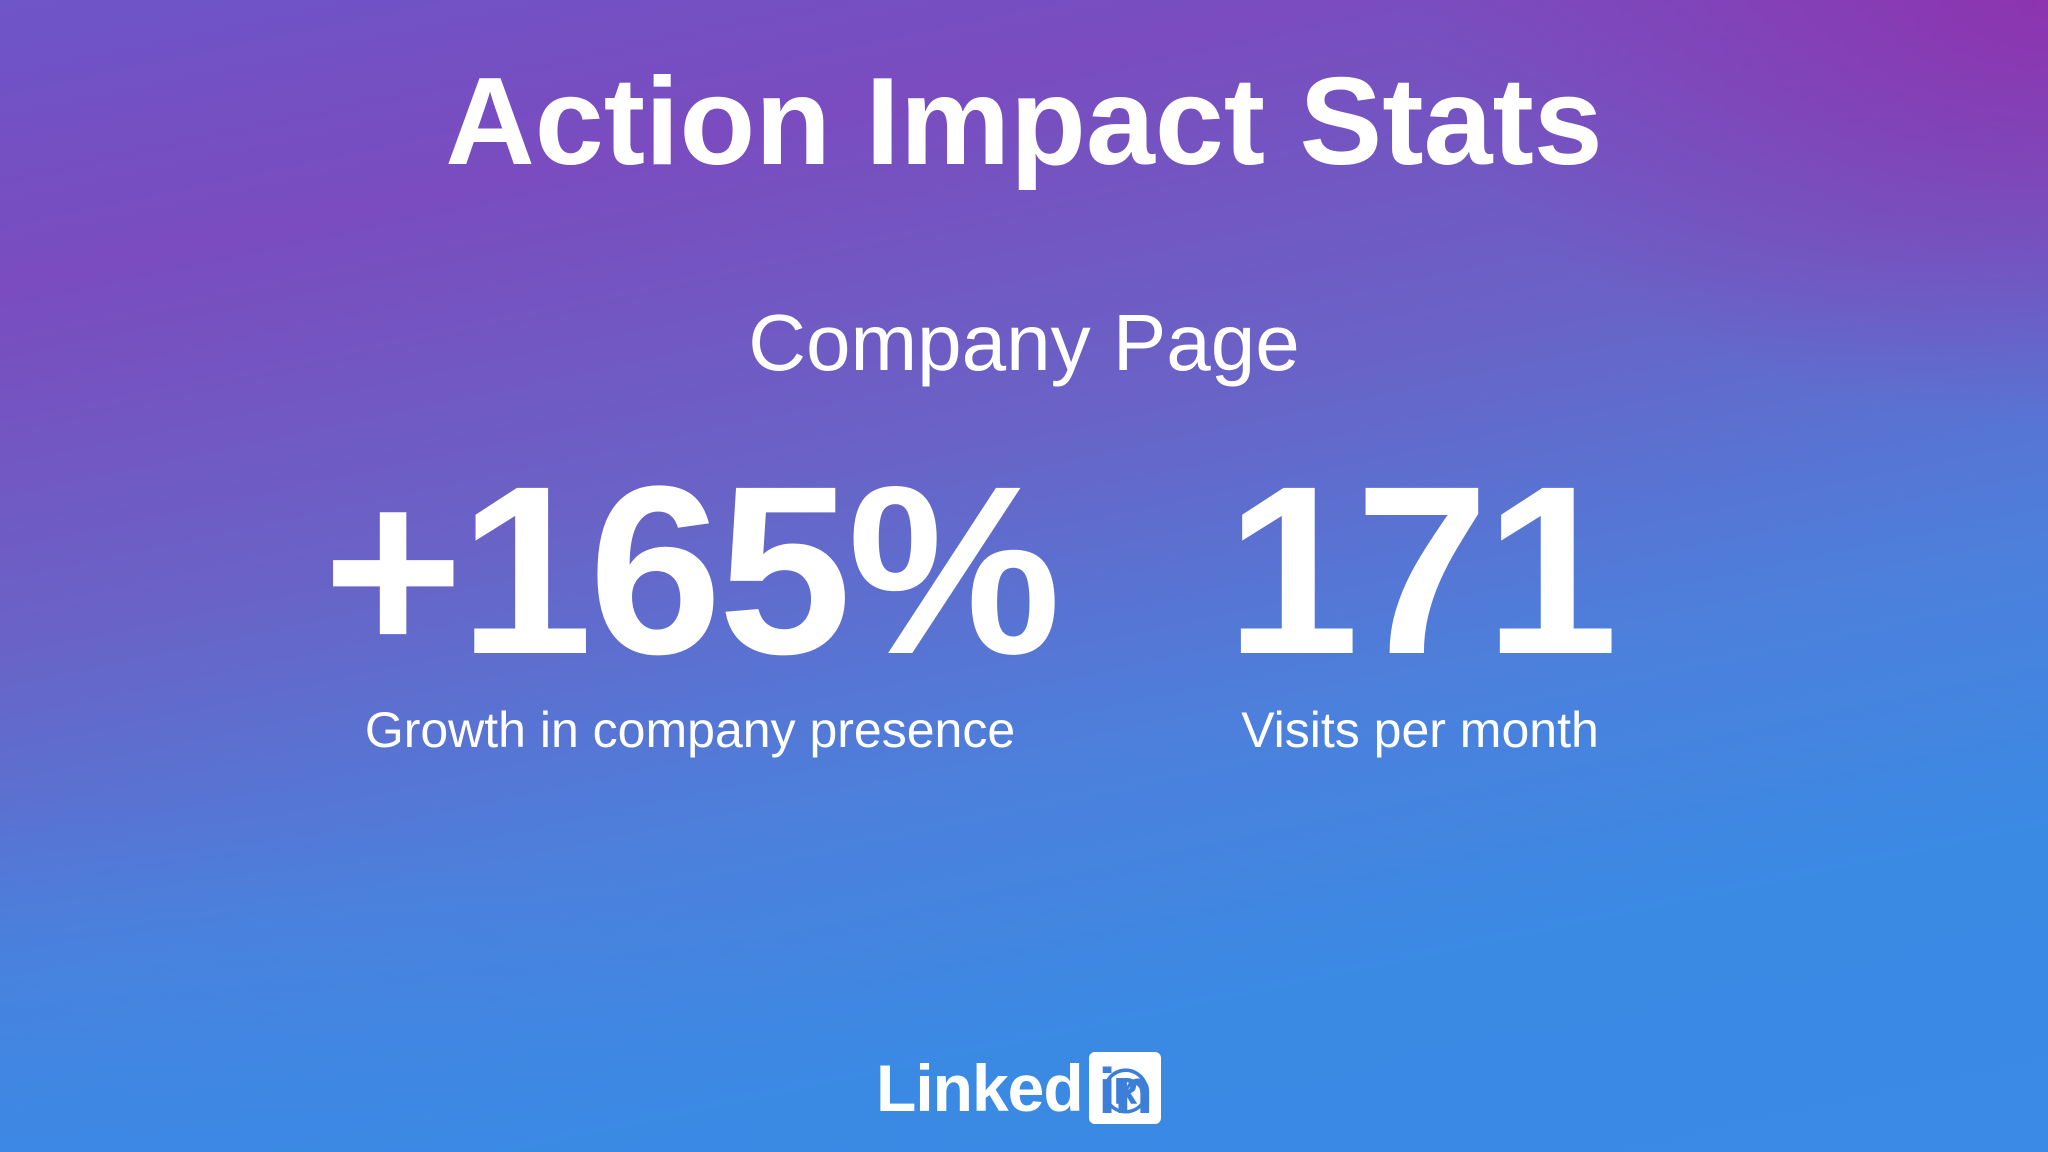 The height and width of the screenshot is (1152, 2048). I want to click on stat-growth-value: +165%, so click(692, 570).